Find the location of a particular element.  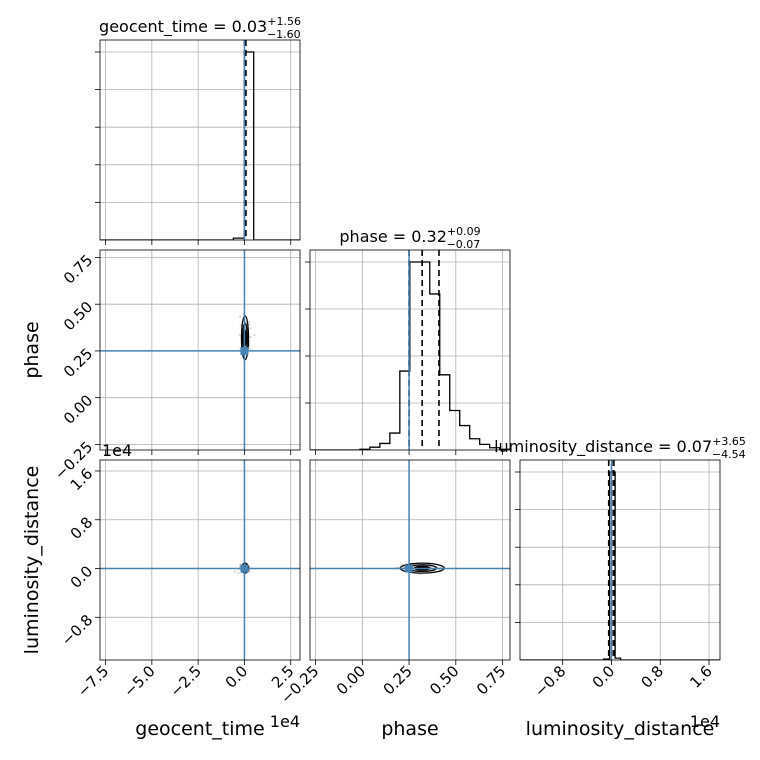

y-axis-label-luminosity_distance: luminosity_distance is located at coordinates (32, 560).